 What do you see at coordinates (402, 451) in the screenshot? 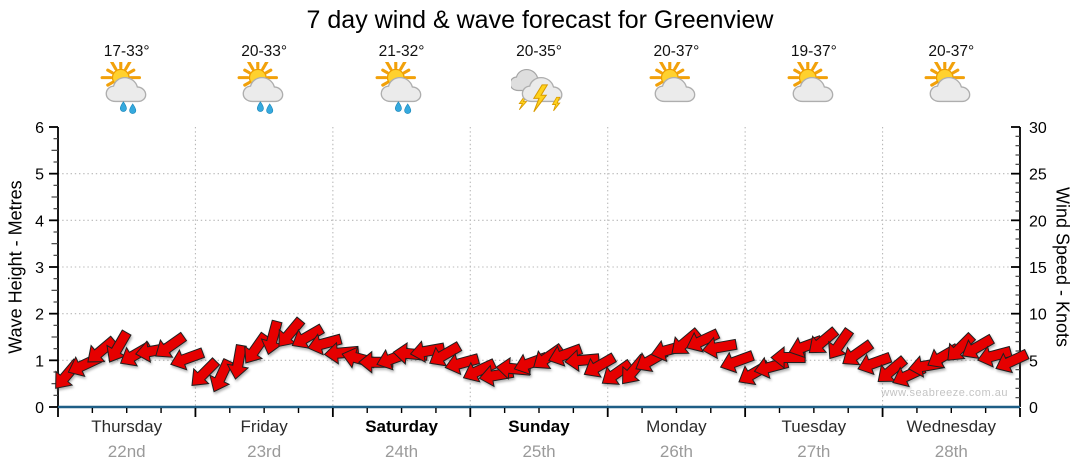
I see `day-date-label: 24th` at bounding box center [402, 451].